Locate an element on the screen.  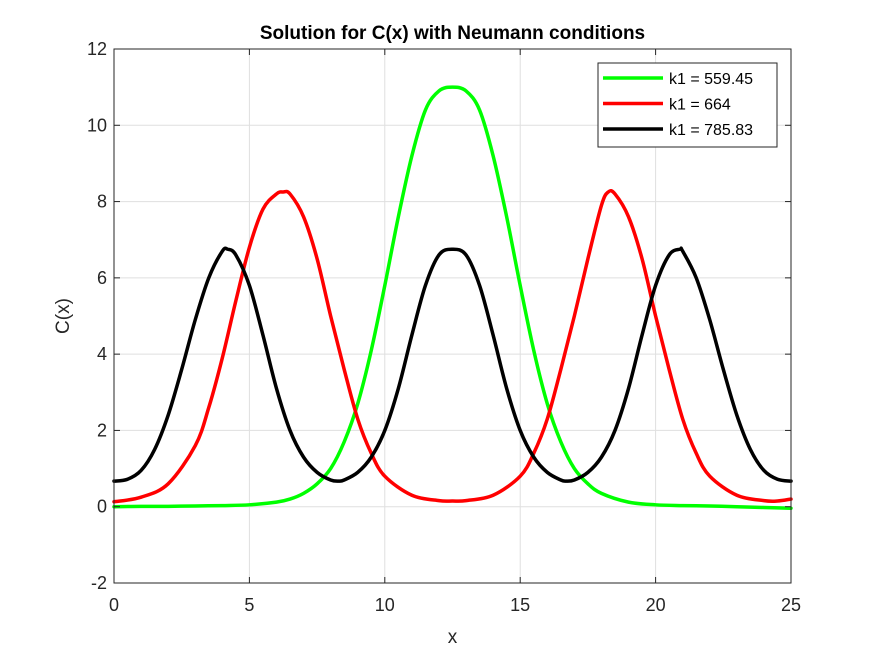
y-axis-label: C(x) is located at coordinates (63, 316).